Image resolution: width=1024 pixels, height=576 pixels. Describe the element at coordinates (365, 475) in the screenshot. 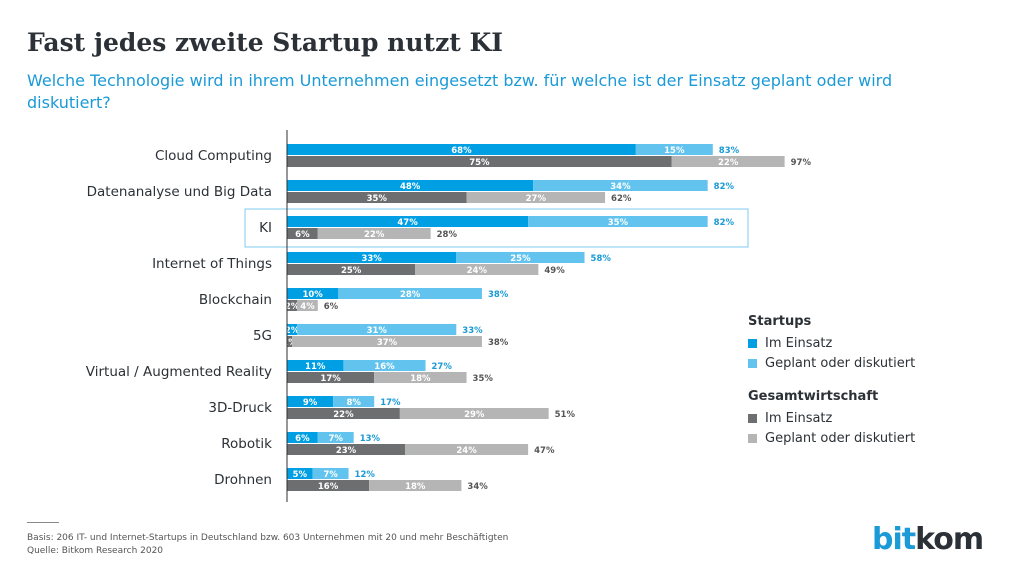

I see `total-label: 12%` at that location.